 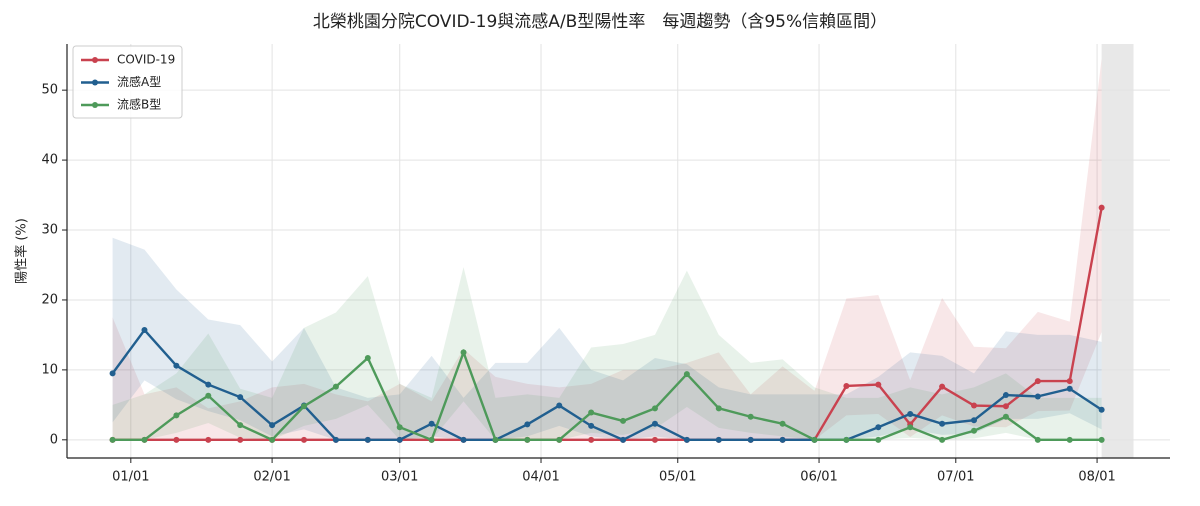 I want to click on chart-title: 北榮桃園分院COVID-19與流感A/B型陽性率 每週趨勢（含95%信賴區間）, so click(x=600, y=22).